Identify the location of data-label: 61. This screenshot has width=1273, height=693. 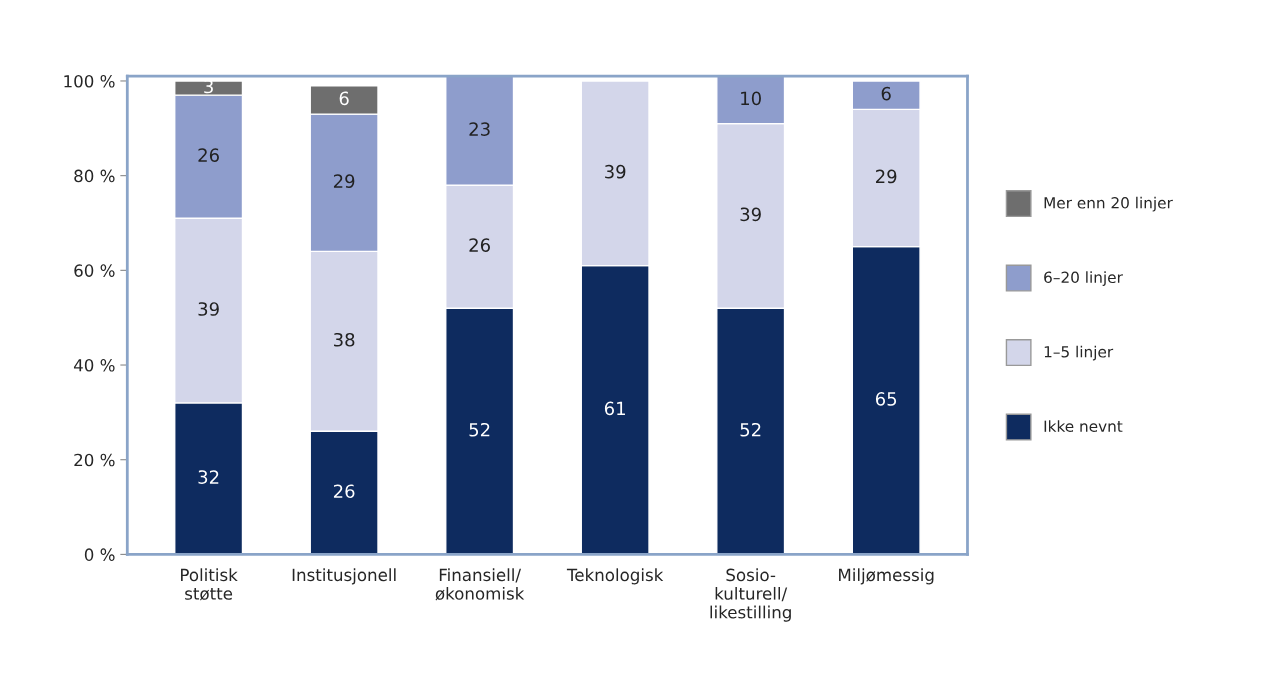
(614, 408).